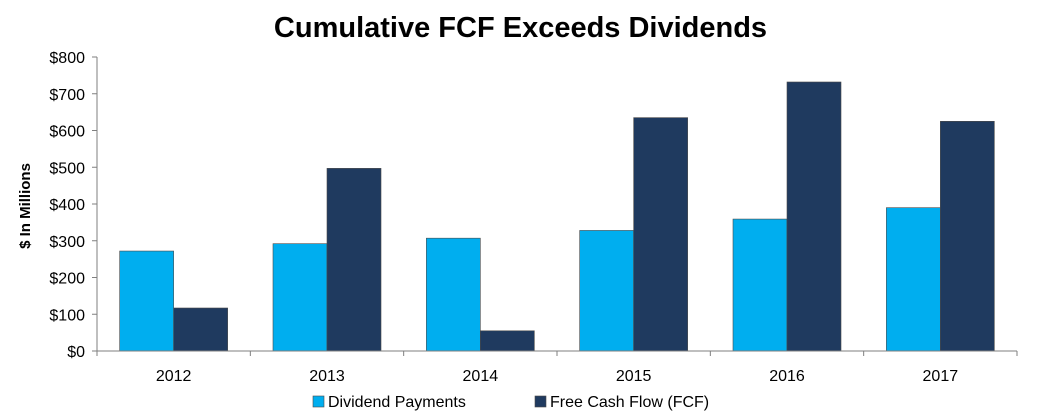 The width and height of the screenshot is (1041, 420). What do you see at coordinates (913, 279) in the screenshot?
I see `bar-dividend-payments-2017` at bounding box center [913, 279].